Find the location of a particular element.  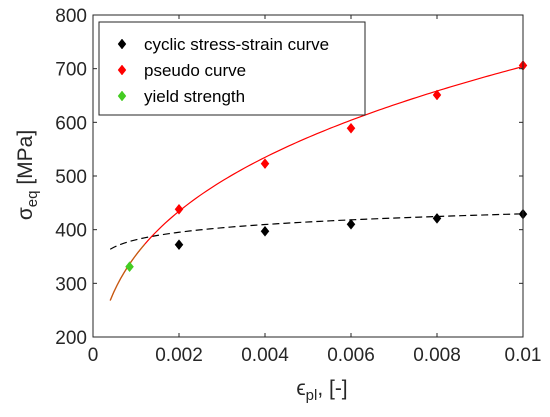

legend-label-1: cyclic stress-strain curve is located at coordinates (236, 44).